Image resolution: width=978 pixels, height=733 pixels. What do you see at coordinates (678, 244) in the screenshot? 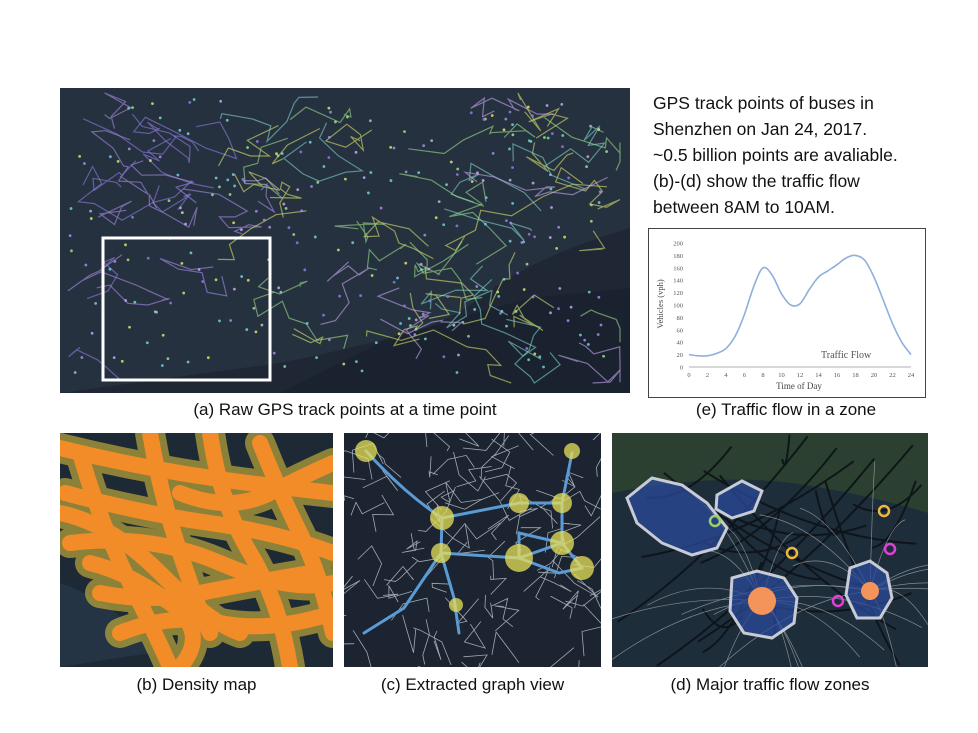
I see `y-tick-label: 200` at bounding box center [678, 244].